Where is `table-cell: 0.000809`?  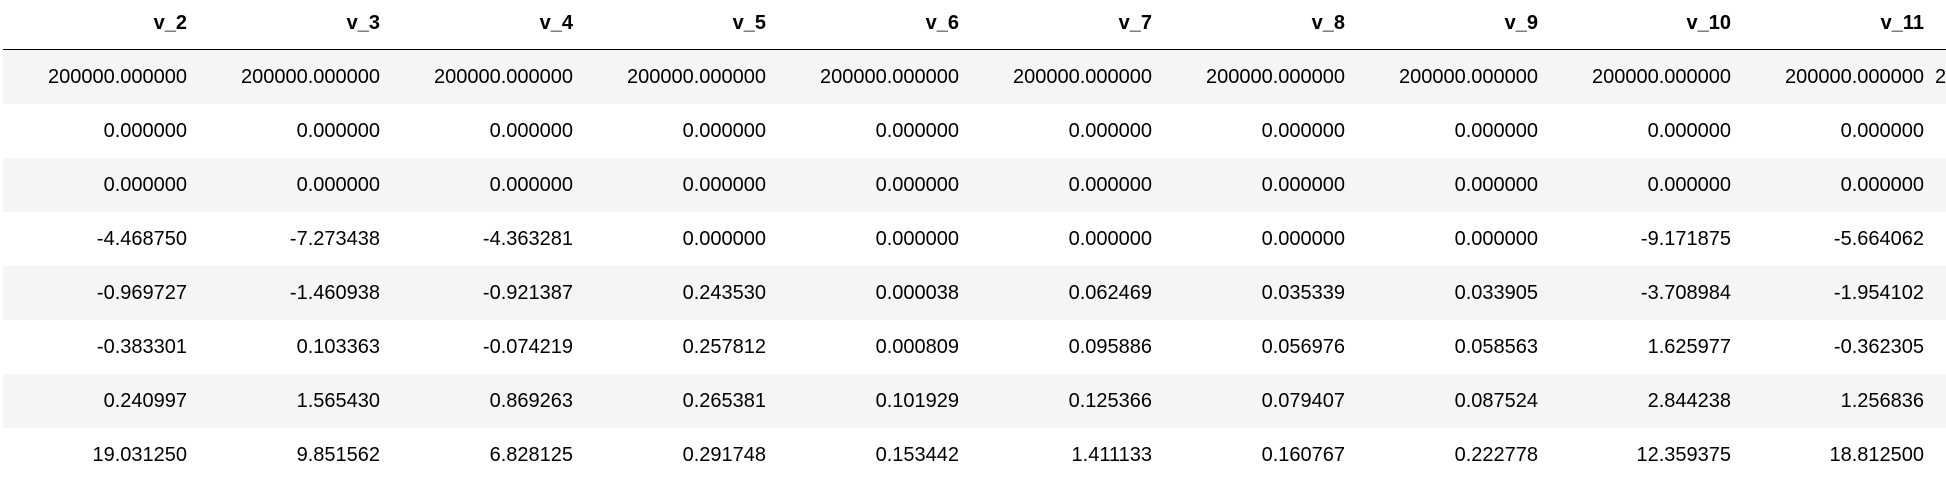 table-cell: 0.000809 is located at coordinates (917, 346).